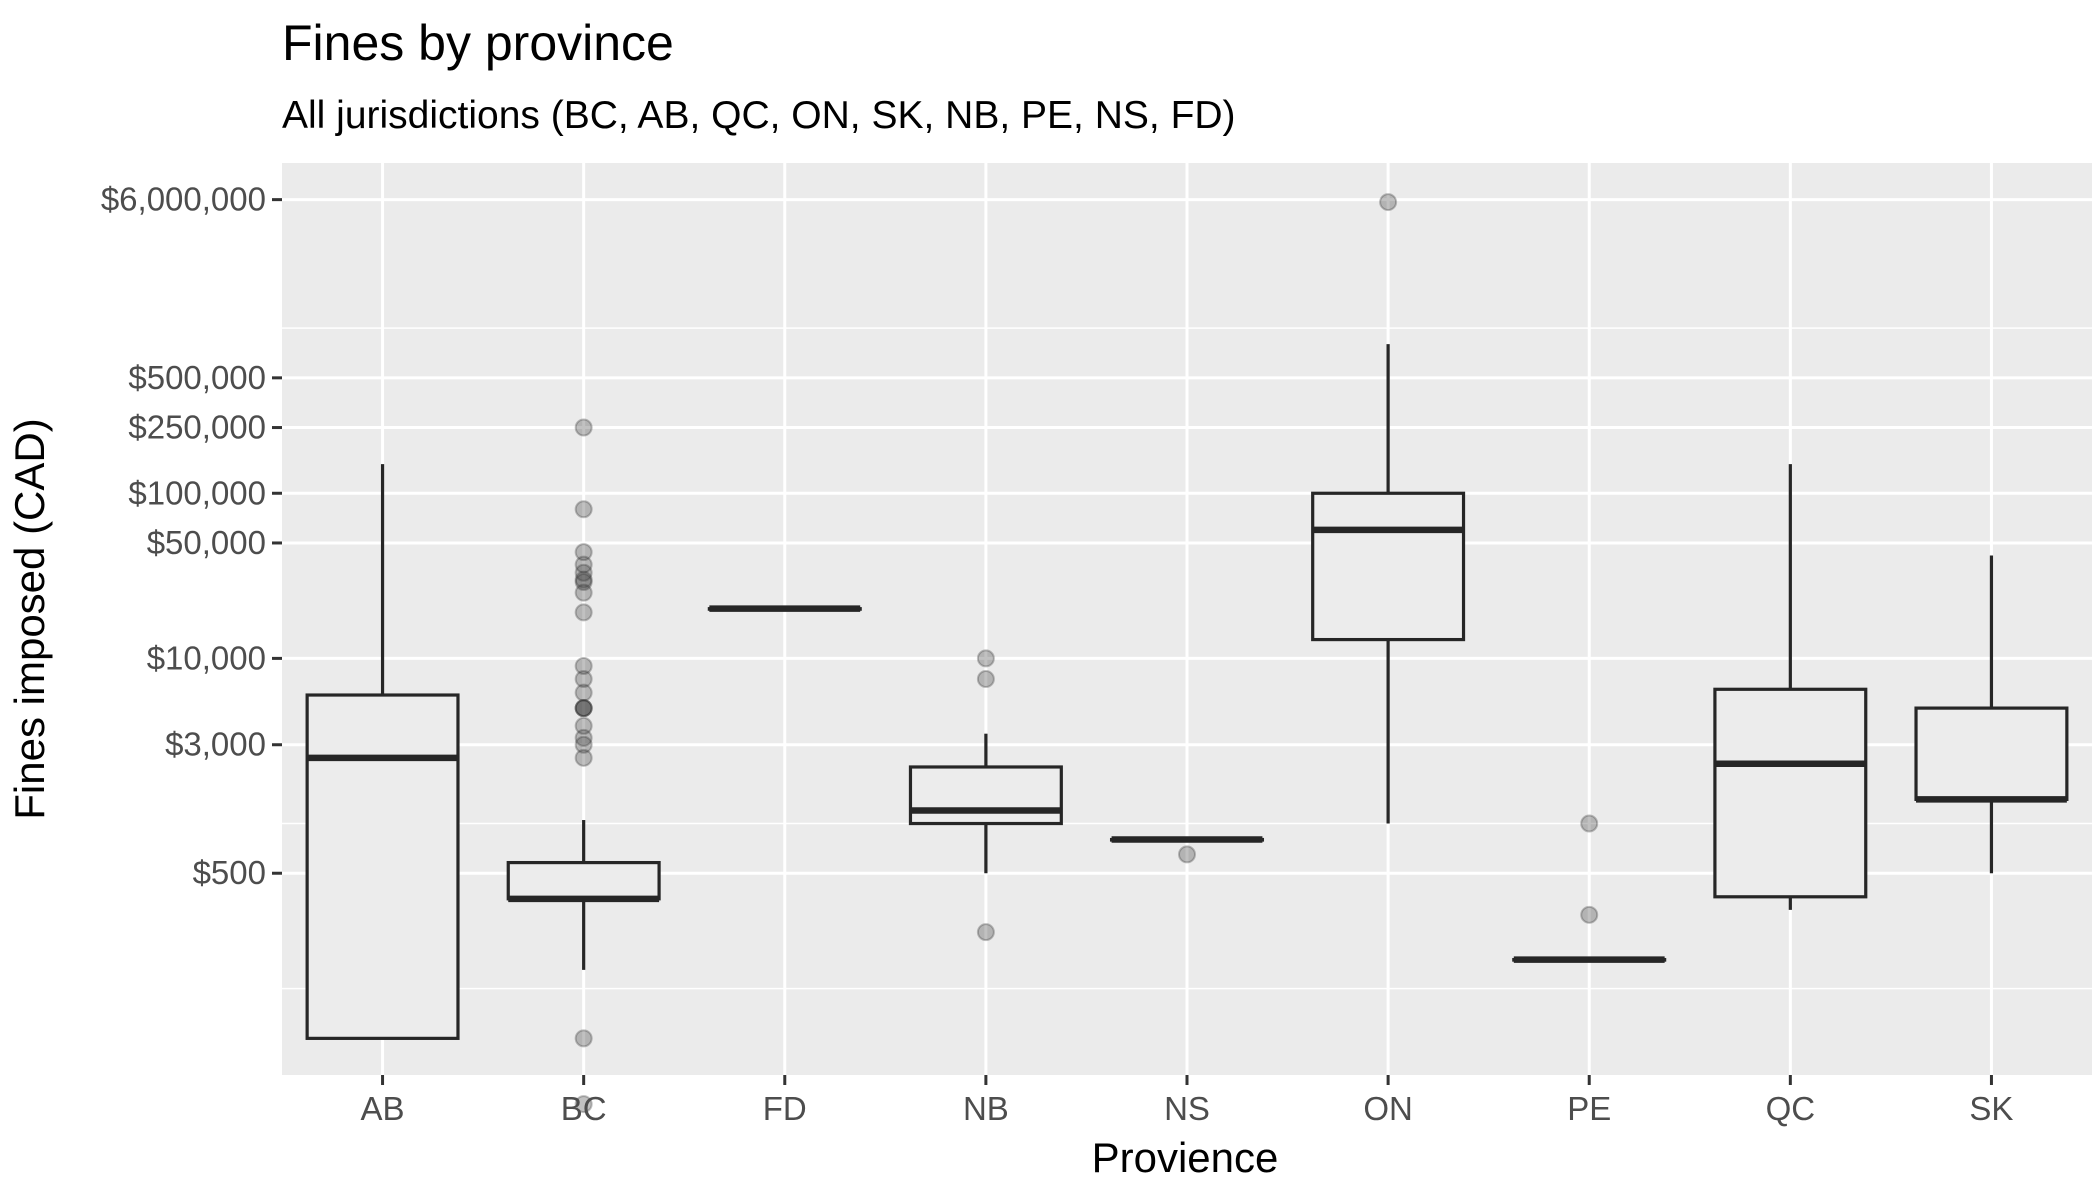 The image size is (2100, 1200). Describe the element at coordinates (183, 199) in the screenshot. I see `y-tick-label: $6,000,000` at that location.